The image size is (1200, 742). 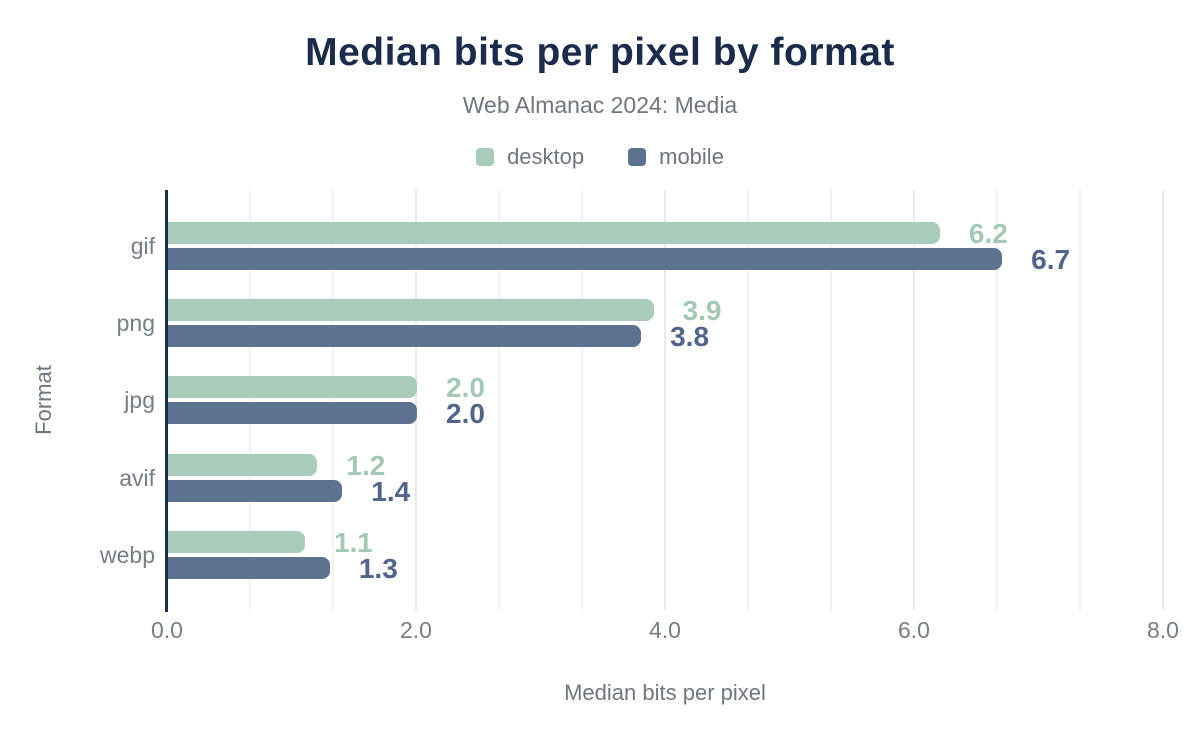 I want to click on legend-item-desktop: desktop, so click(x=530, y=157).